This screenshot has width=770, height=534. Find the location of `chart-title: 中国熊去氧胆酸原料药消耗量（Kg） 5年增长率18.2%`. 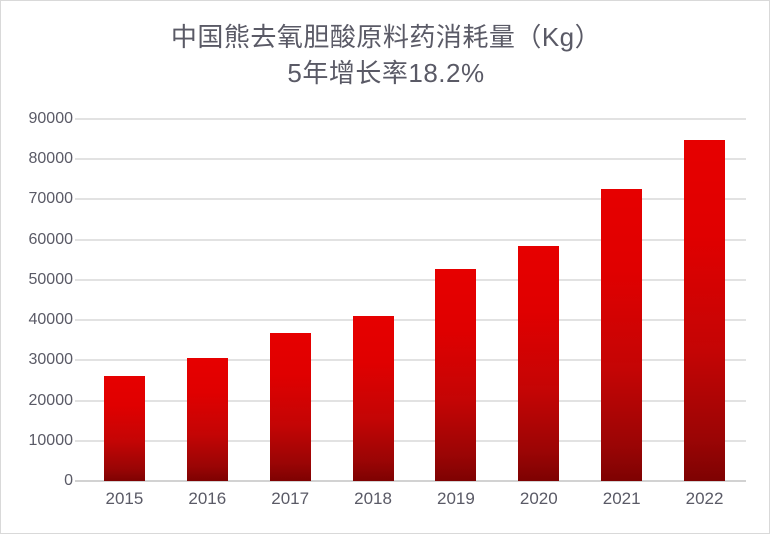

chart-title: 中国熊去氧胆酸原料药消耗量（Kg） 5年增长率18.2% is located at coordinates (385, 55).